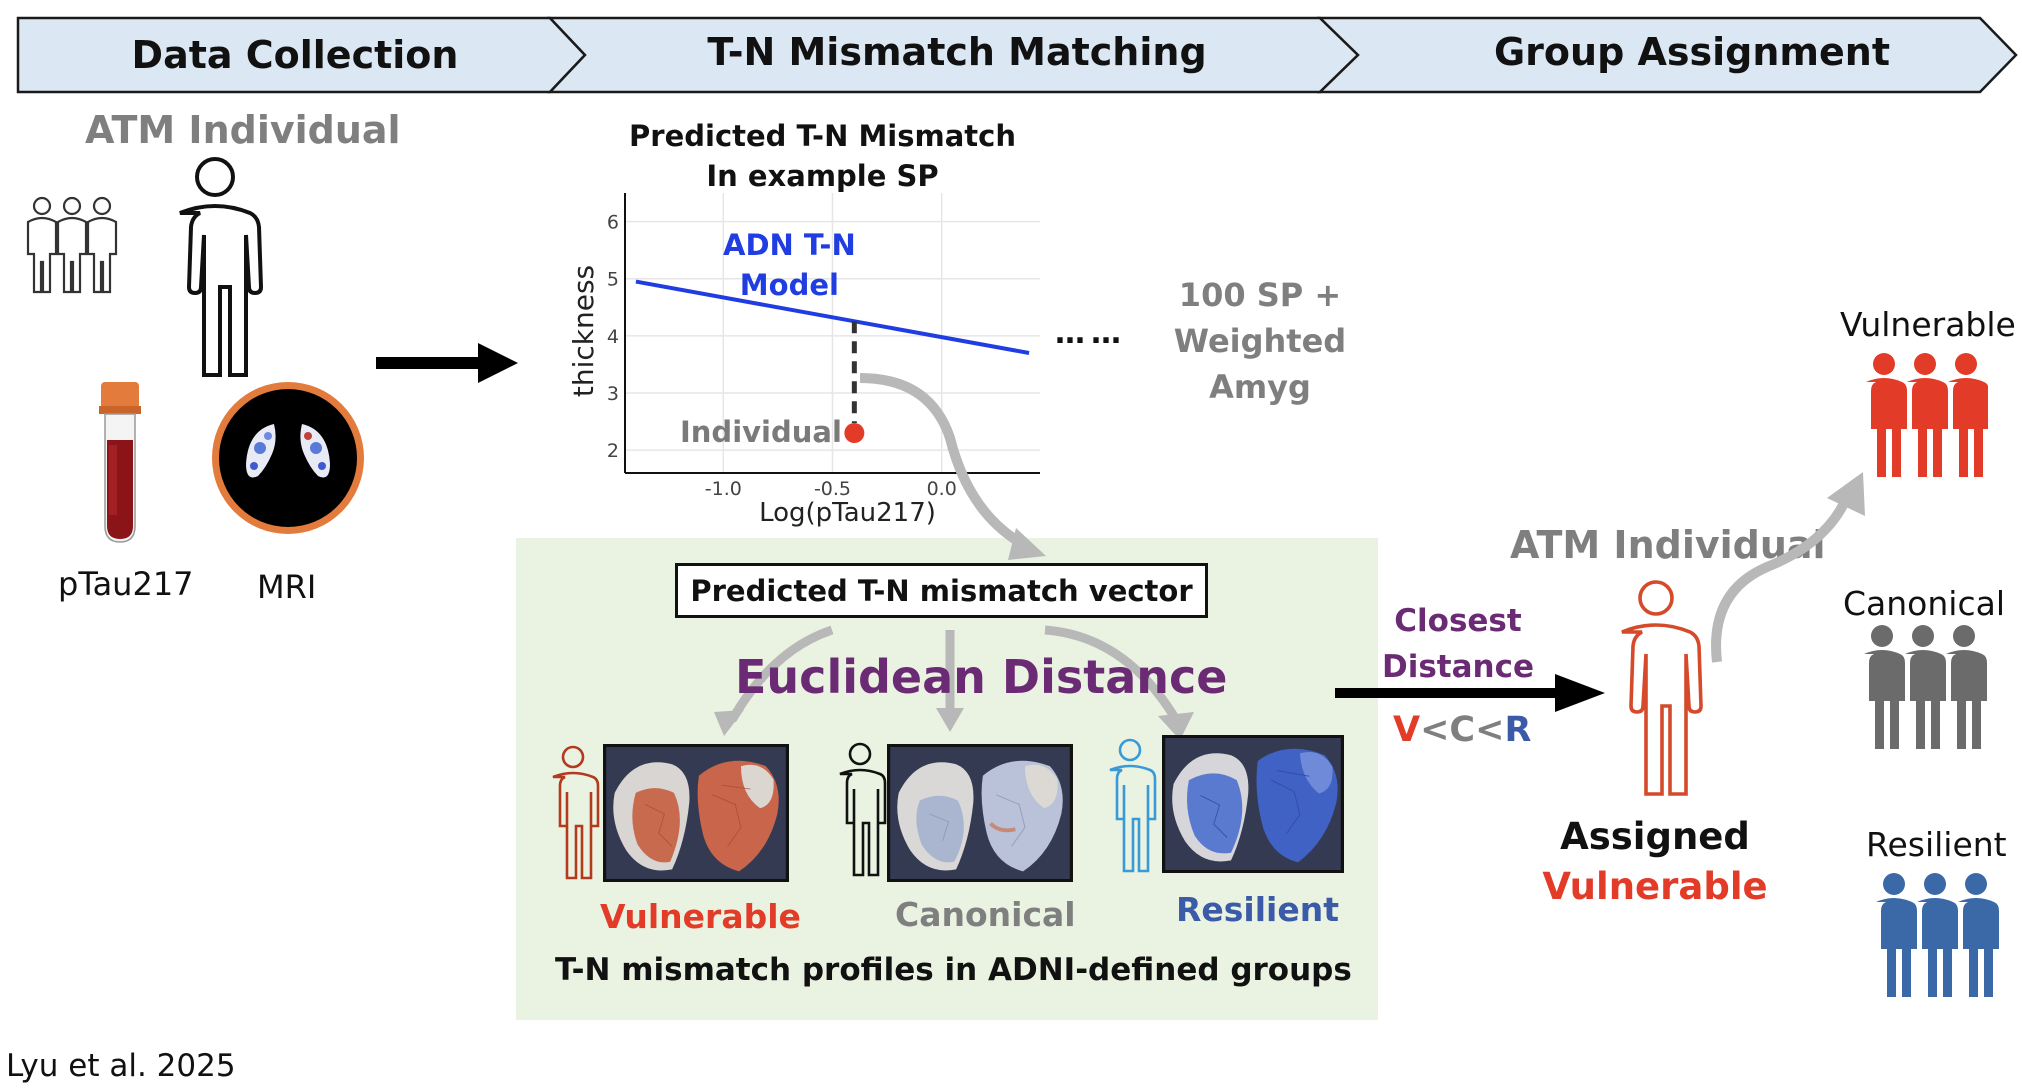 Image resolution: width=2022 pixels, height=1092 pixels. What do you see at coordinates (789, 265) in the screenshot?
I see `model-label: ADN T-N Model` at bounding box center [789, 265].